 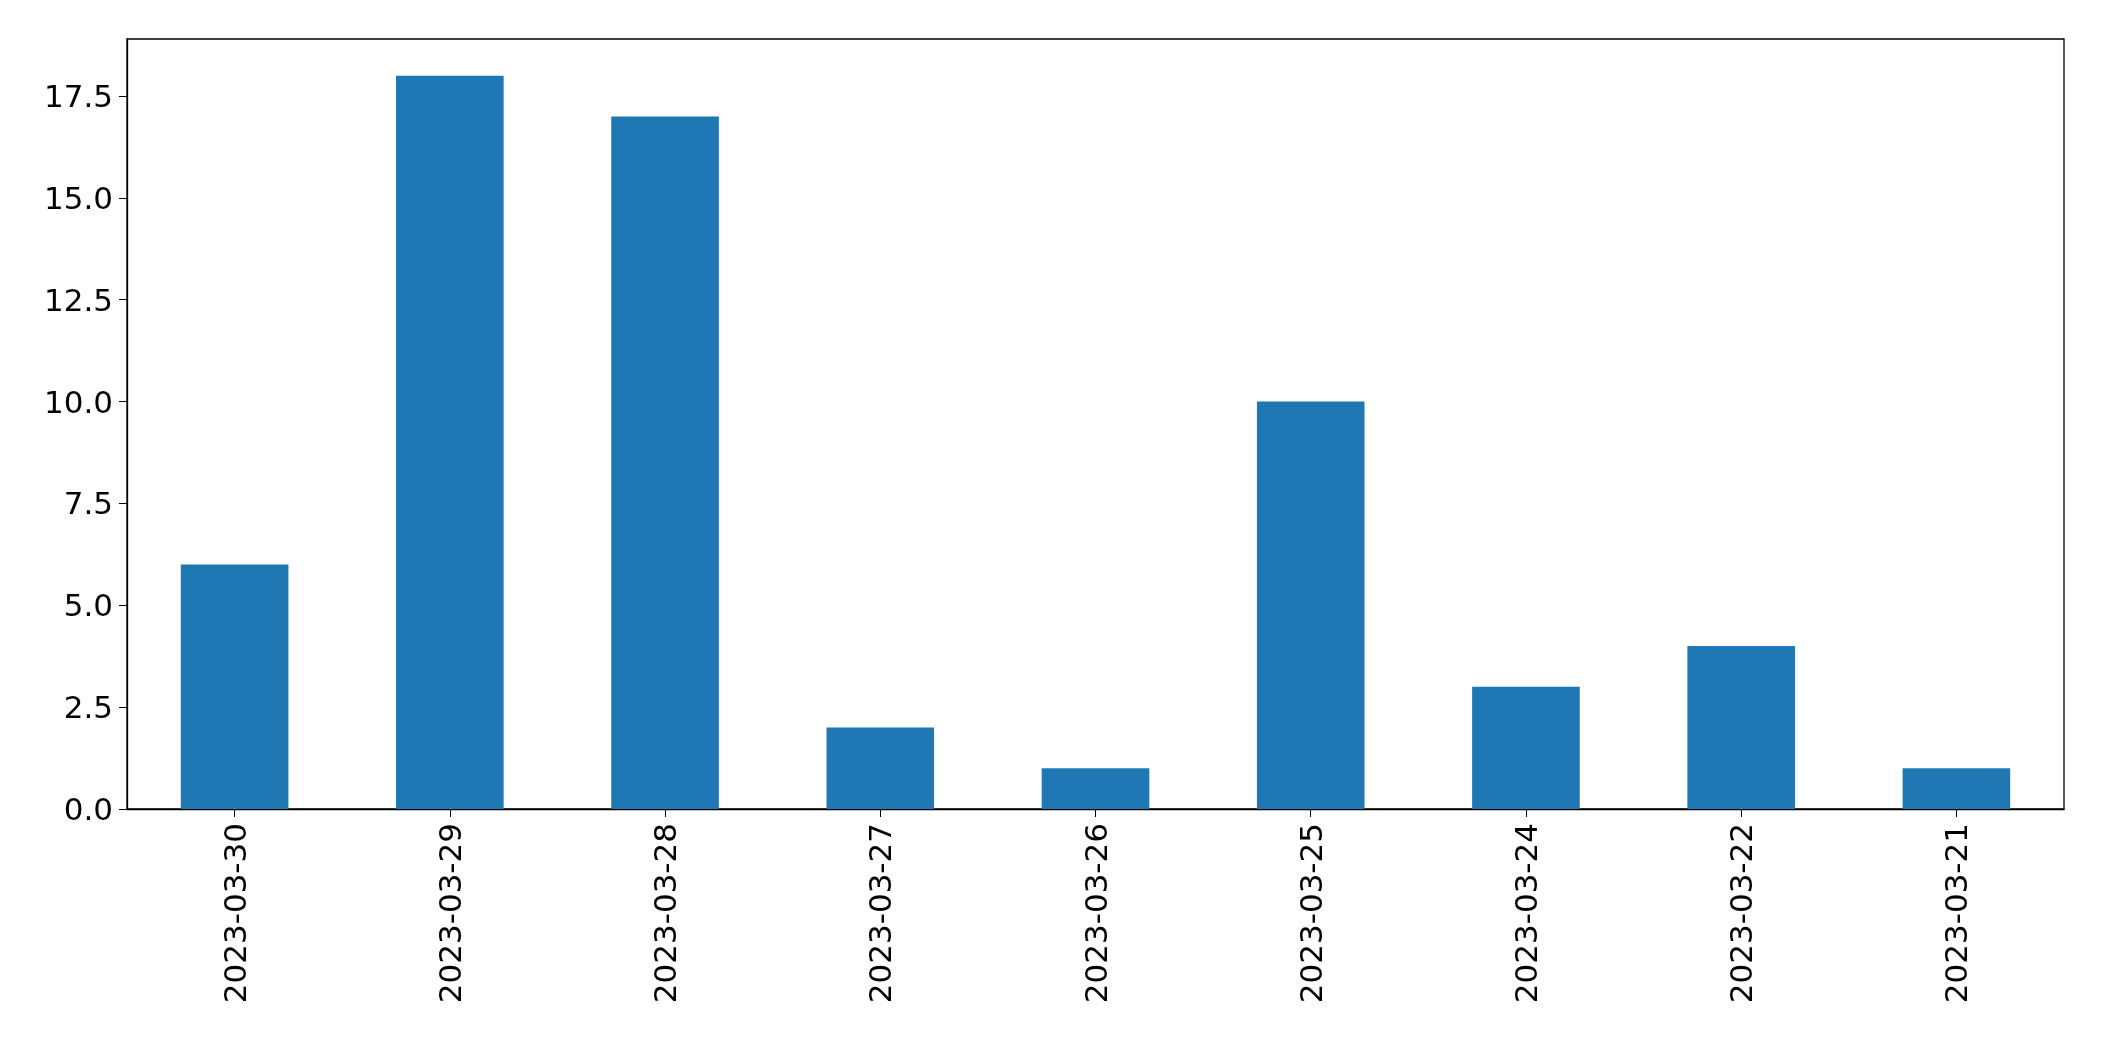 What do you see at coordinates (78, 96) in the screenshot?
I see `y-tick-label: 17.5` at bounding box center [78, 96].